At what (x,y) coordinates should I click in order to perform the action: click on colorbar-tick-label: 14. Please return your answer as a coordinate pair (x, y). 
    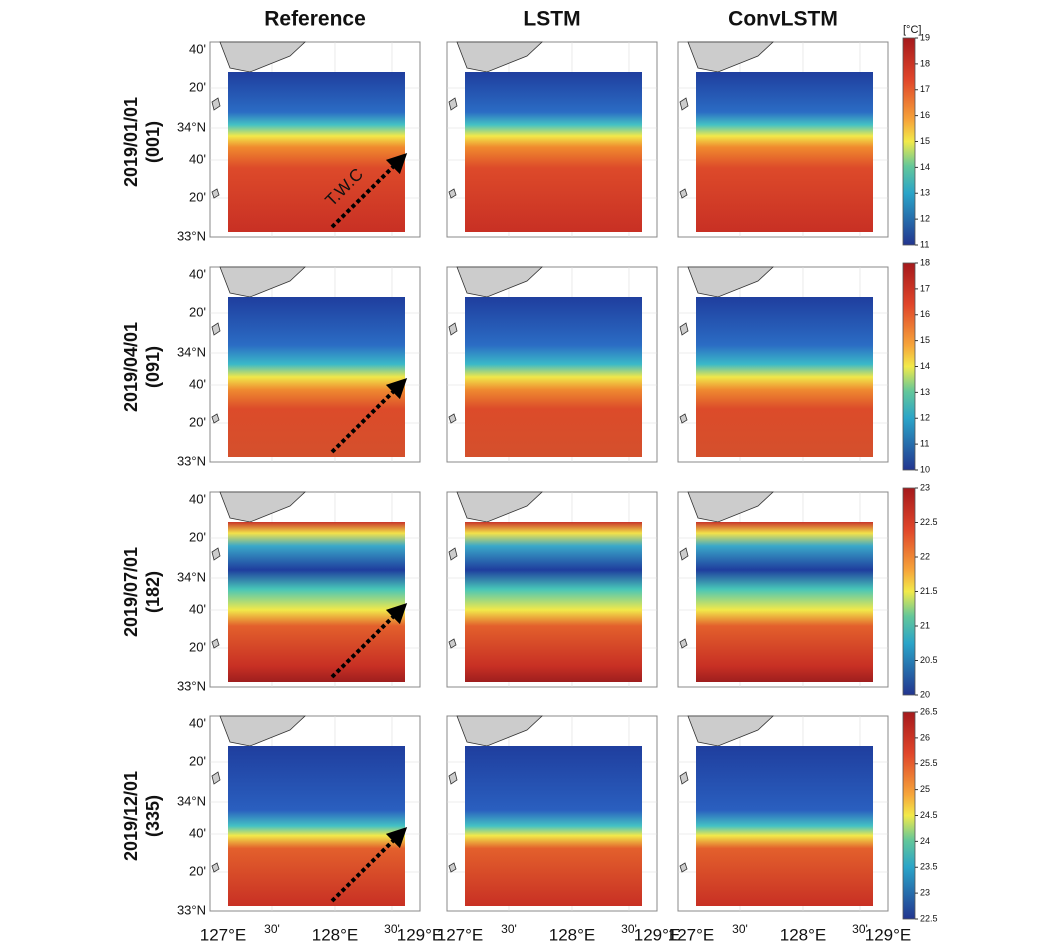
    Looking at the image, I should click on (925, 167).